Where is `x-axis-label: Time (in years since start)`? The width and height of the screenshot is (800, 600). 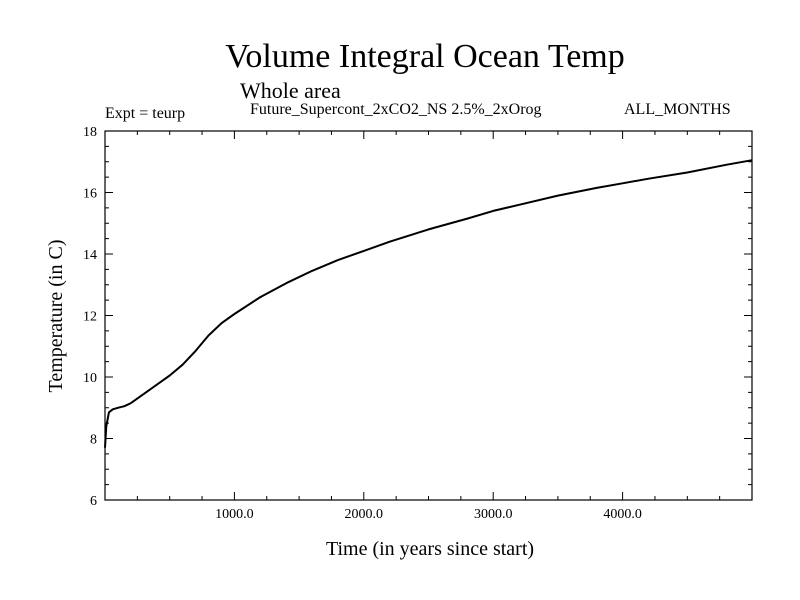
x-axis-label: Time (in years since start) is located at coordinates (430, 549).